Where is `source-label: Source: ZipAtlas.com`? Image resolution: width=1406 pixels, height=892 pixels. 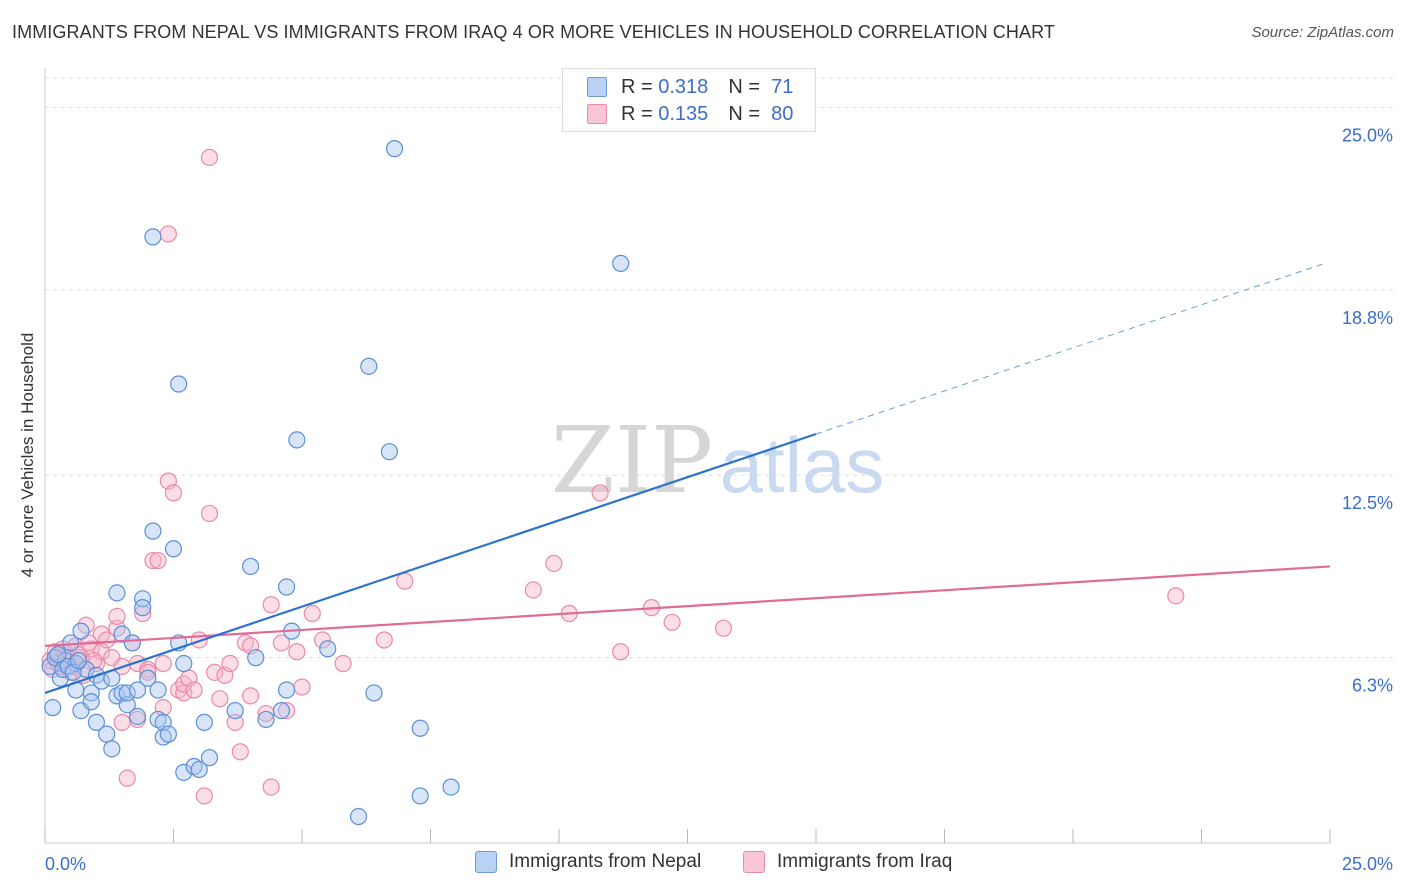
source-label: Source: ZipAtlas.com is located at coordinates (1322, 32).